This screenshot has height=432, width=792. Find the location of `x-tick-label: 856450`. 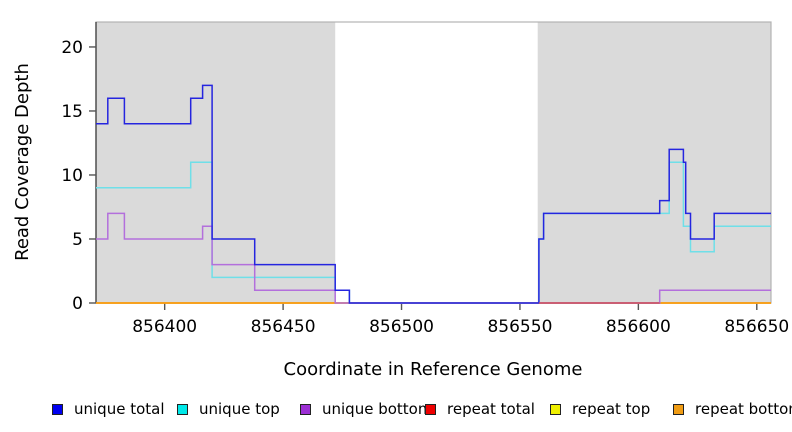

x-tick-label: 856450 is located at coordinates (283, 327).